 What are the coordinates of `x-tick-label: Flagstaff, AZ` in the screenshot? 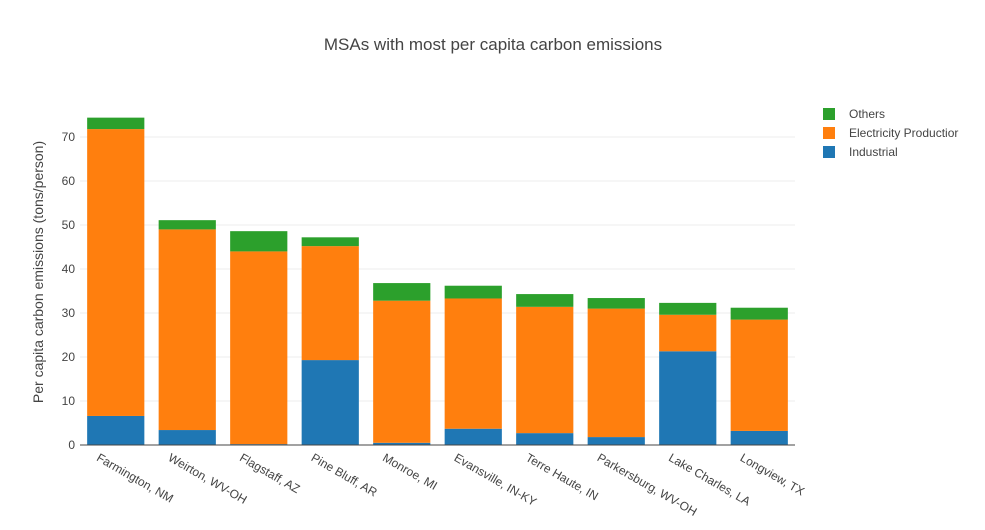 It's located at (269, 473).